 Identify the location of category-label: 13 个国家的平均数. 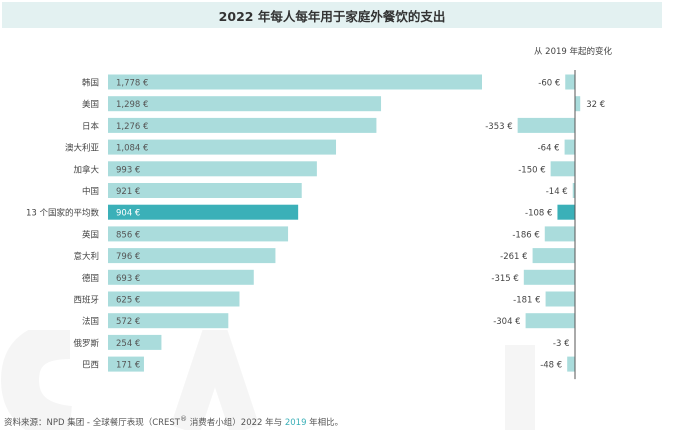
(63, 213).